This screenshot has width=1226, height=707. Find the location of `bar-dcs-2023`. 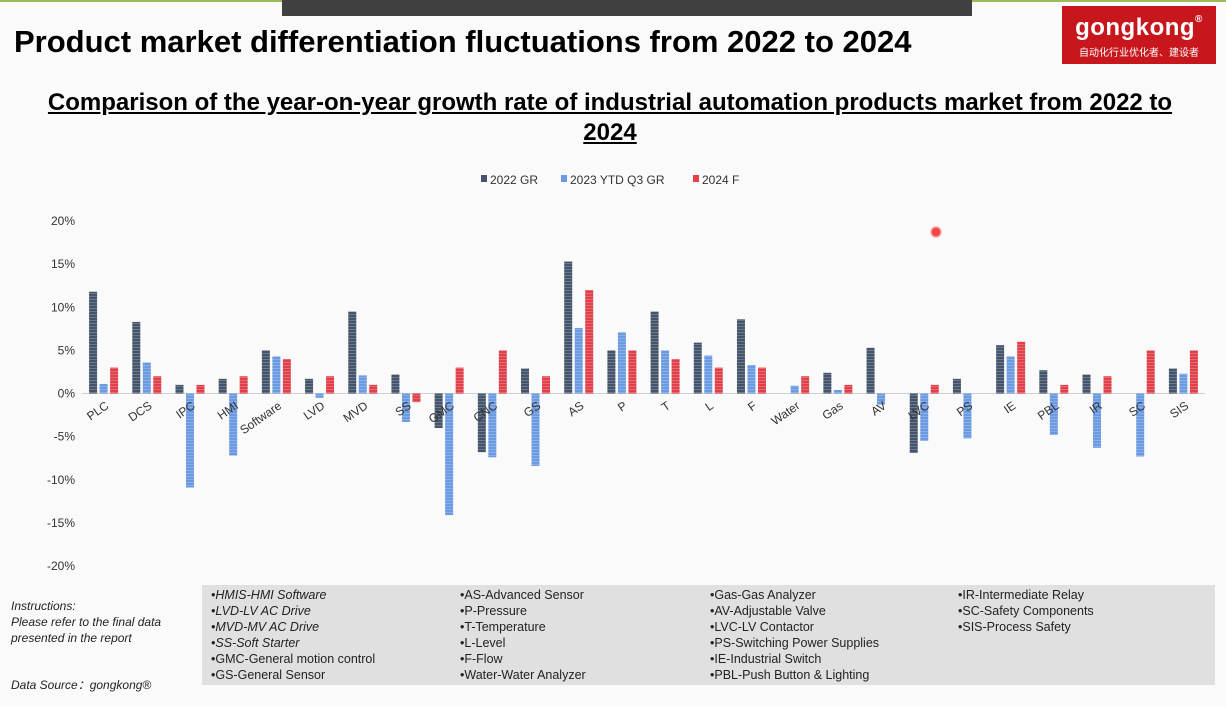

bar-dcs-2023 is located at coordinates (146, 378).